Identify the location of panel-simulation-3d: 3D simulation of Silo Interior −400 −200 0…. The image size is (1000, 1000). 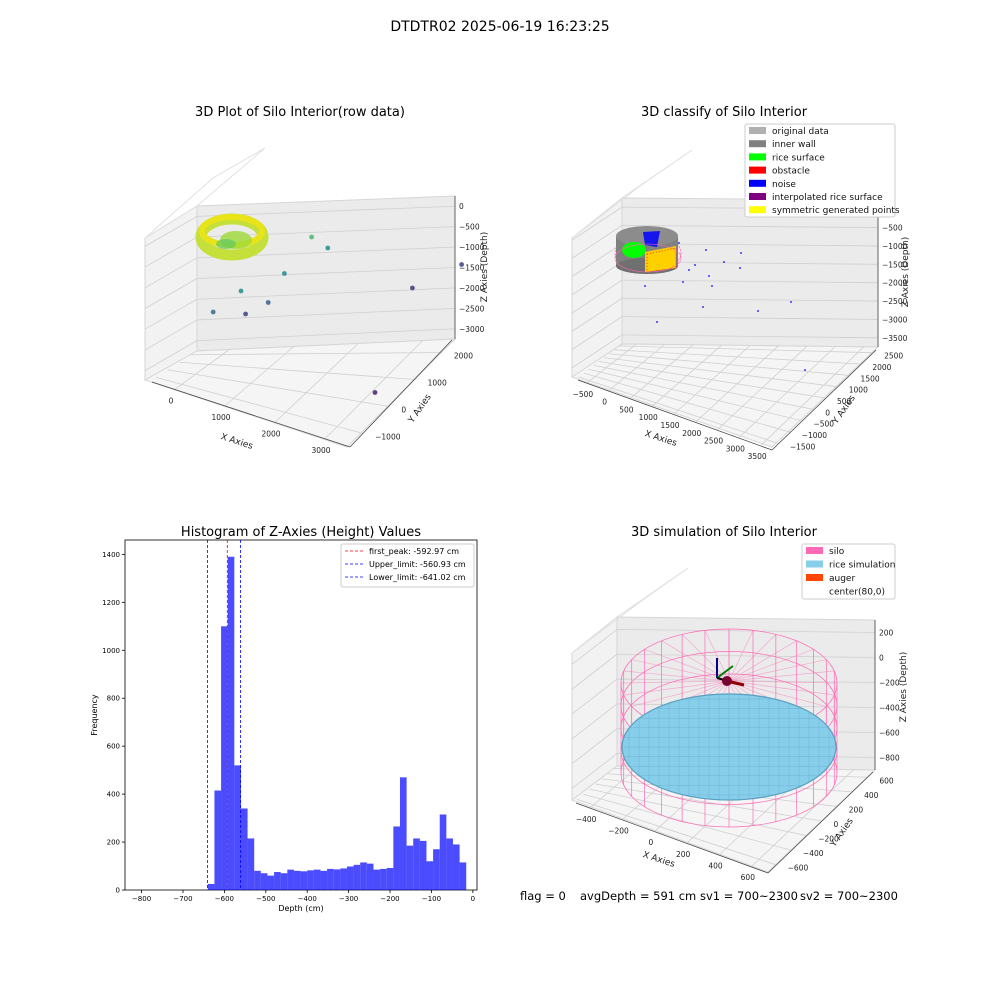
(739, 703).